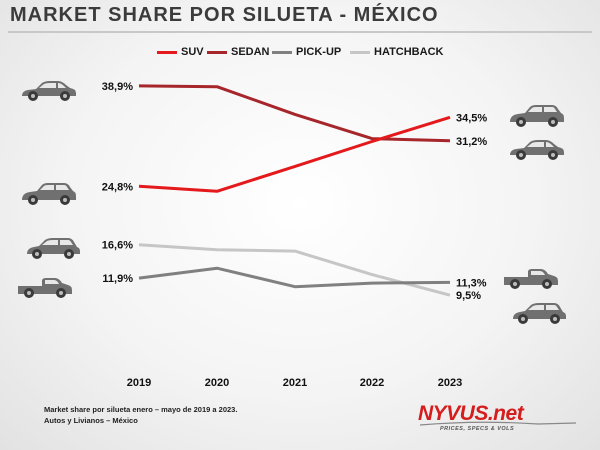 The width and height of the screenshot is (600, 450). I want to click on legend-item-sedan: SEDAN, so click(238, 52).